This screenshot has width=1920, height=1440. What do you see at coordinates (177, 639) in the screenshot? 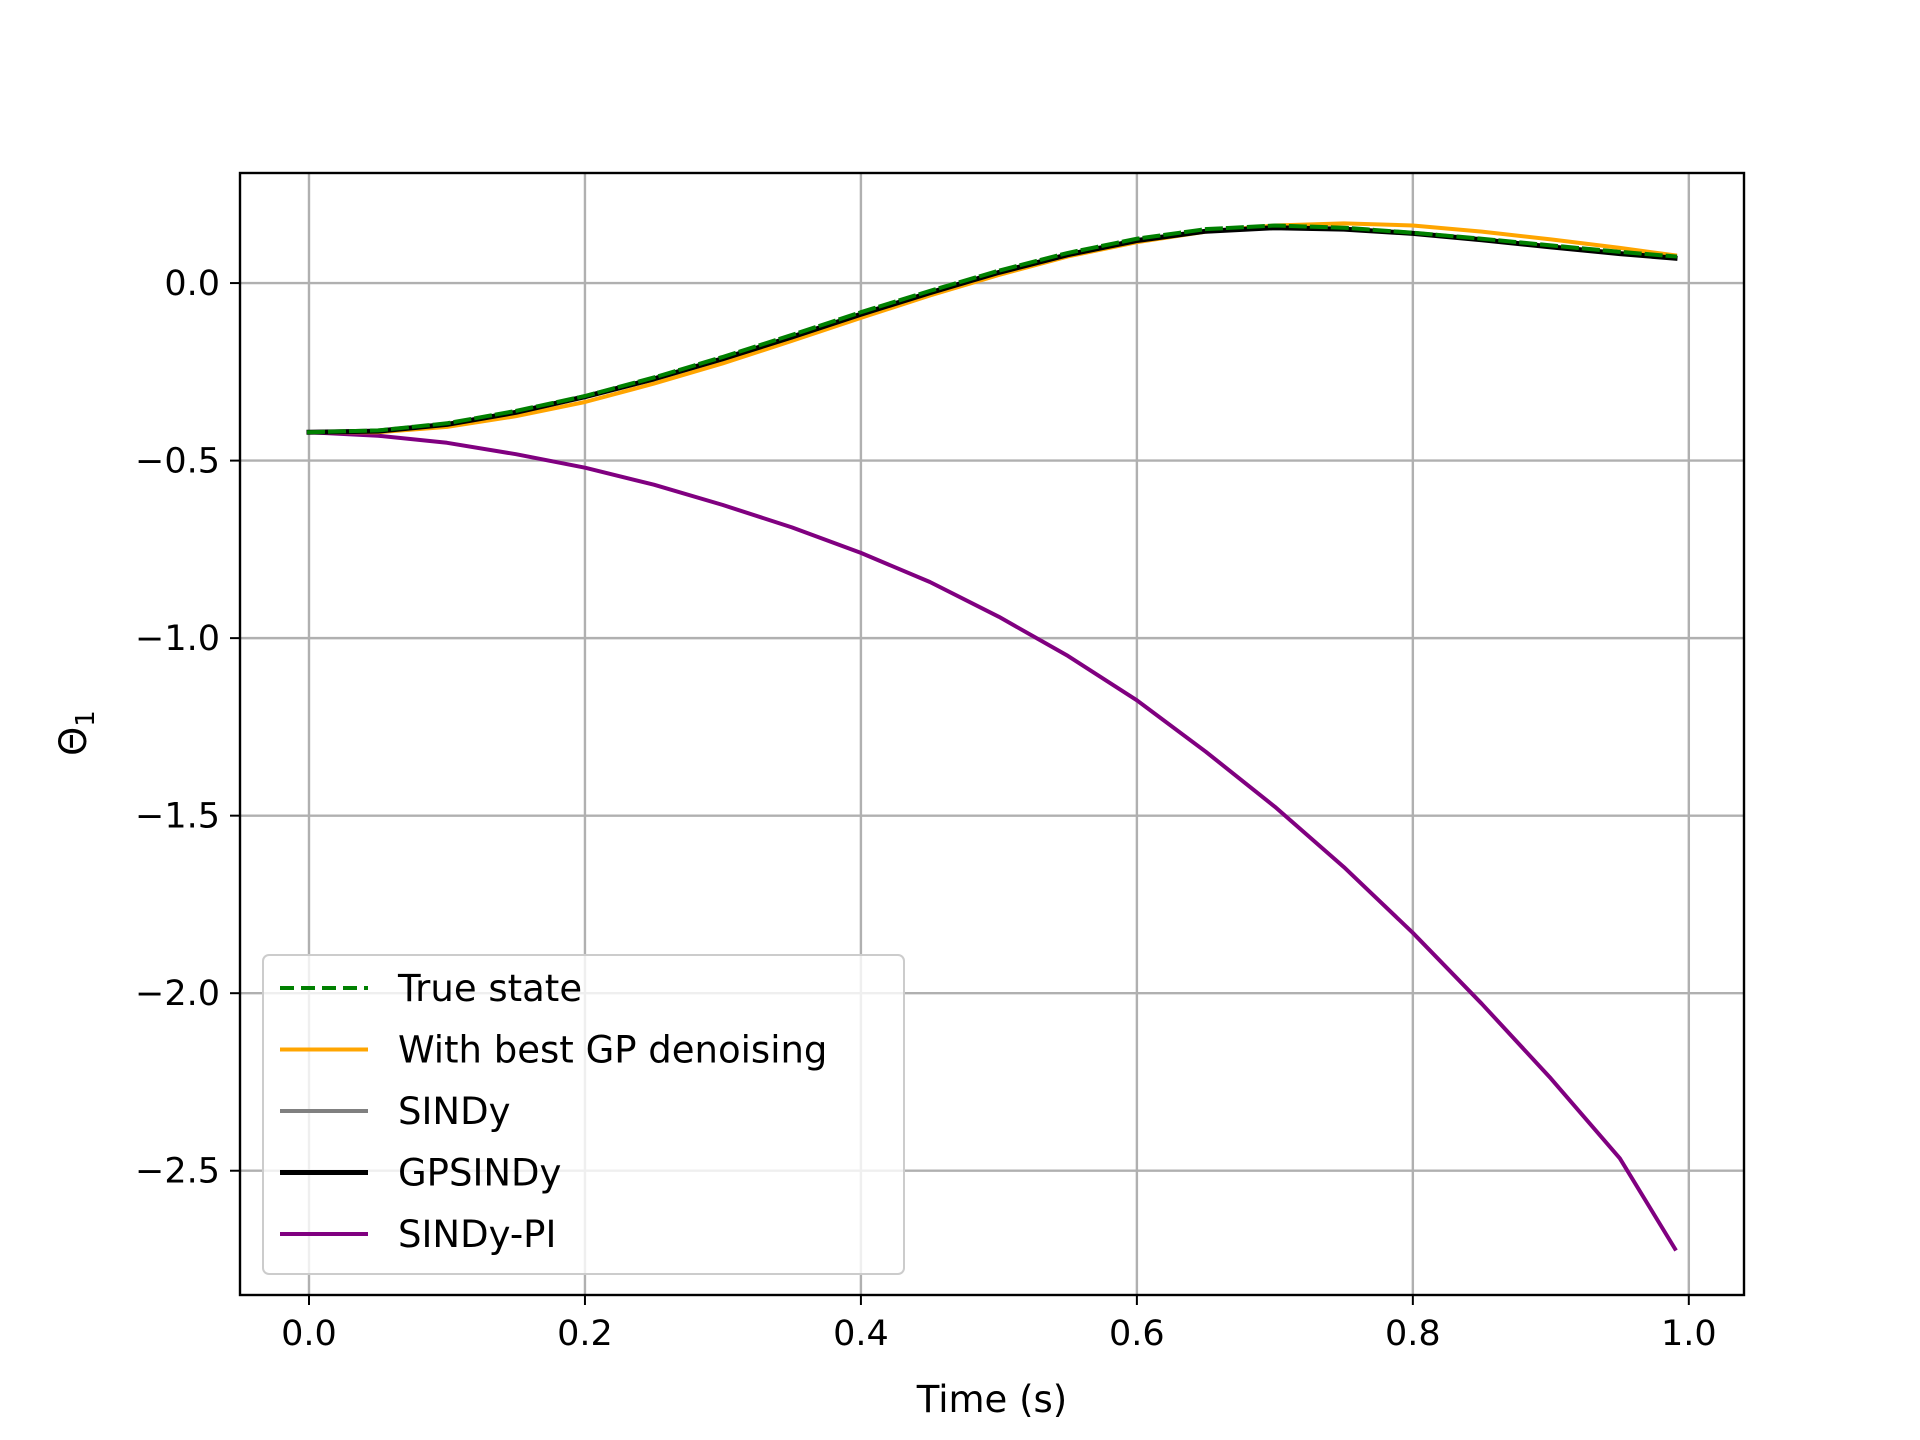
I see `y-tick-label: −1.0` at bounding box center [177, 639].